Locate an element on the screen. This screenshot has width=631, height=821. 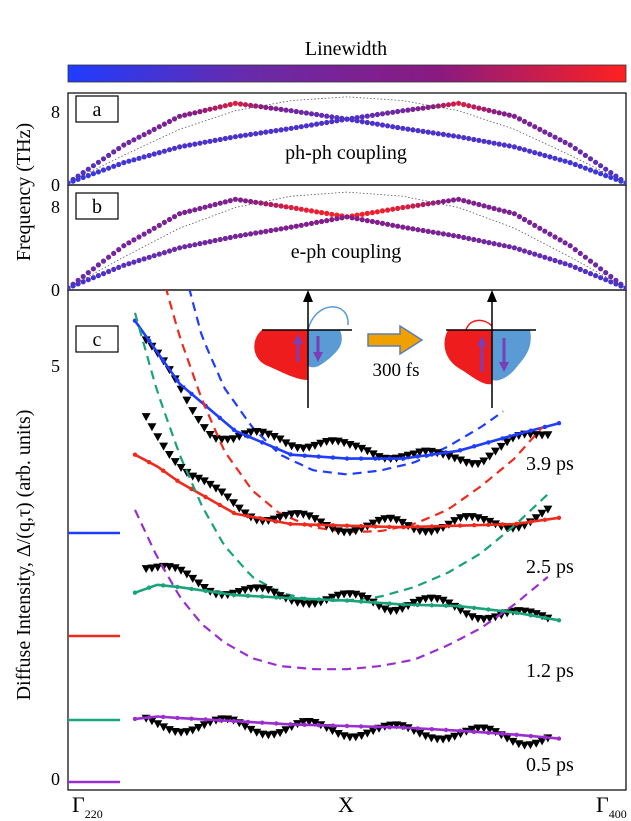
inset-right-down-arrowhead is located at coordinates (504, 367).